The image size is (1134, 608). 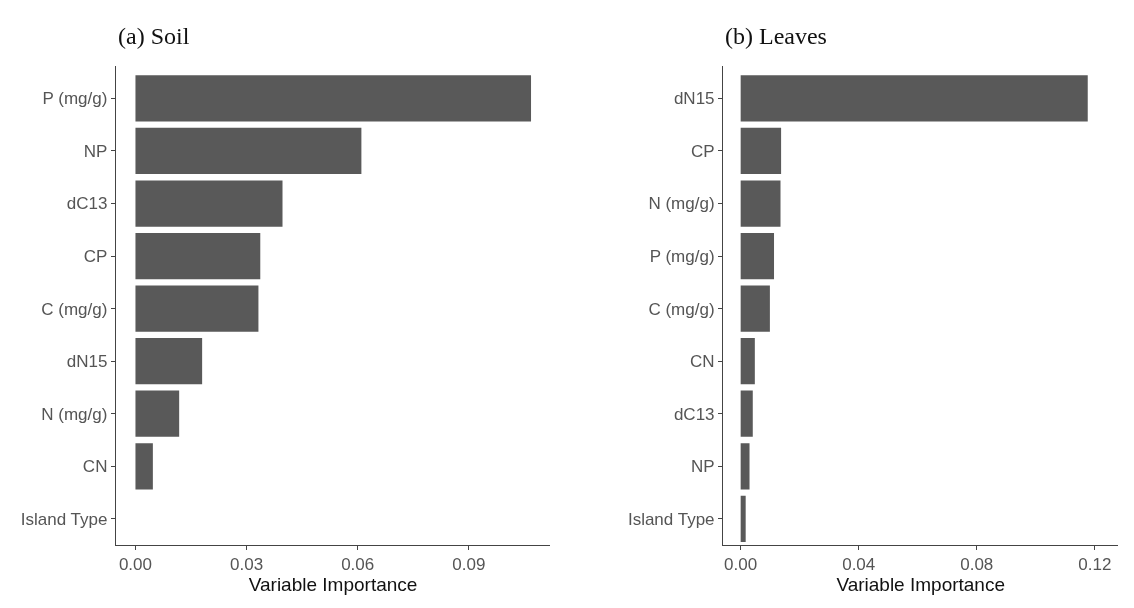 I want to click on chart-title: (a) Soil, so click(x=154, y=36).